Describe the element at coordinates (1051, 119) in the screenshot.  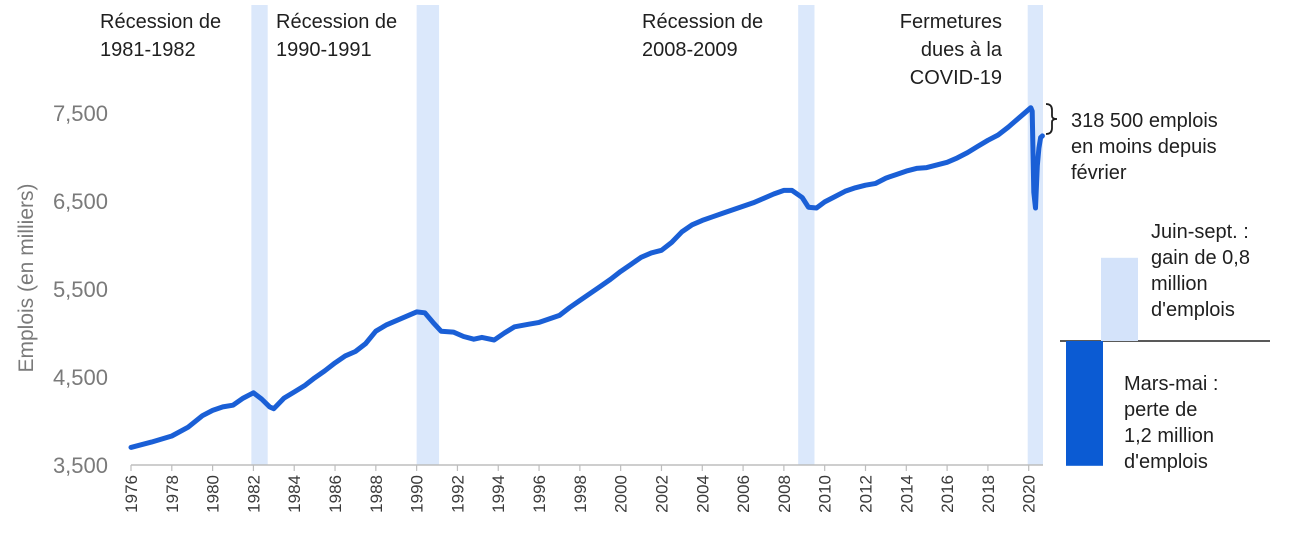
I see `brace-icon` at that location.